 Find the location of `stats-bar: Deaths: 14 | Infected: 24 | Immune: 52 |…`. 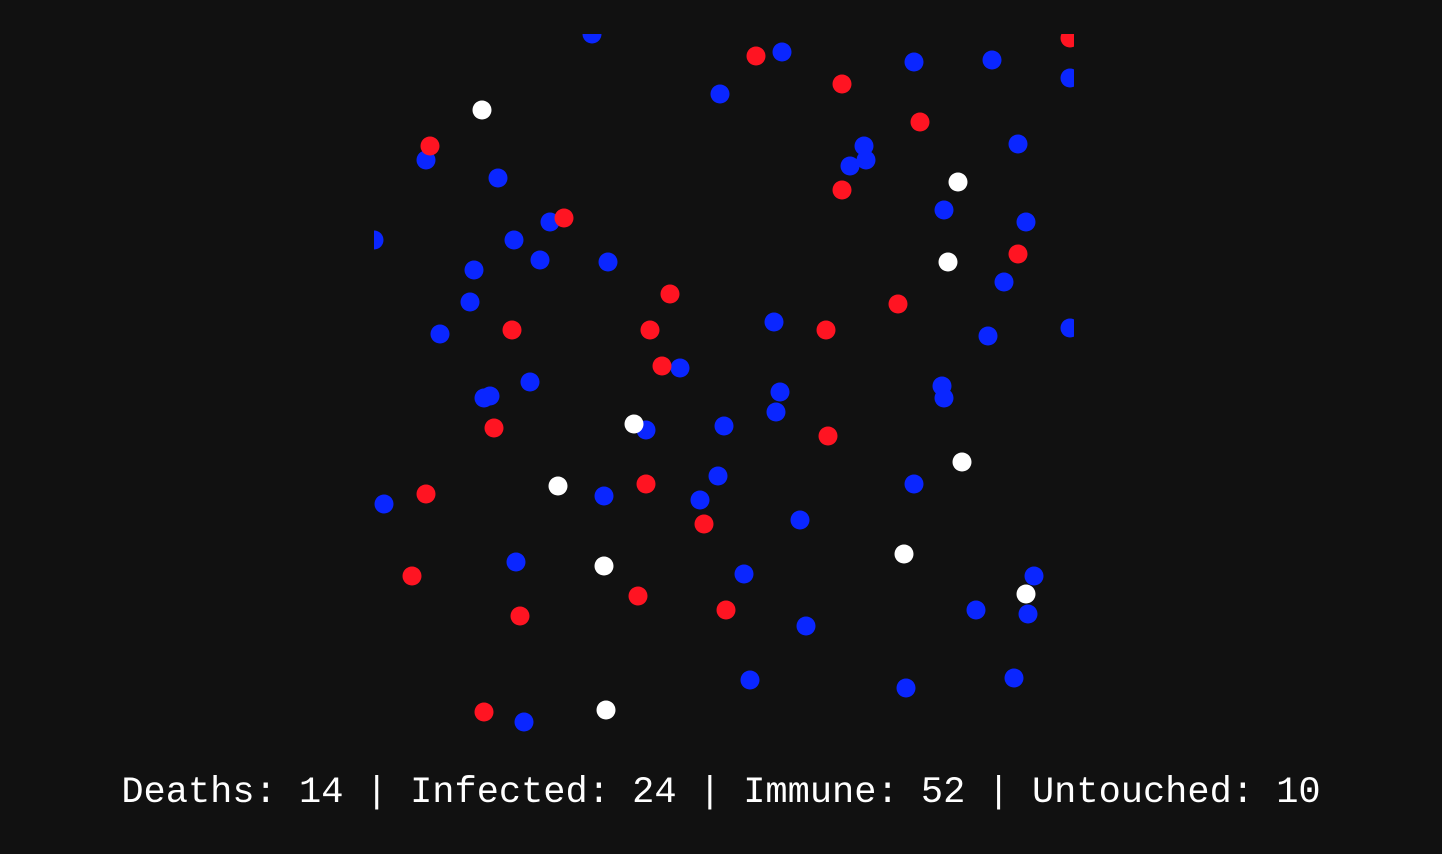

stats-bar: Deaths: 14 | Infected: 24 | Immune: 52 |… is located at coordinates (721, 793).